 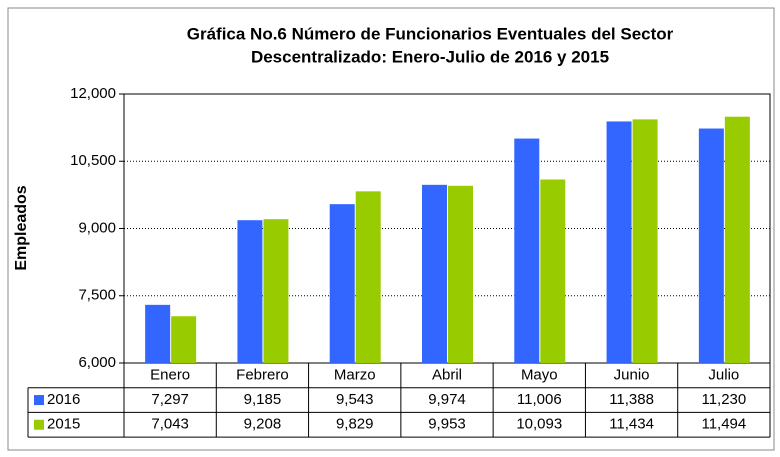 What do you see at coordinates (170, 399) in the screenshot?
I see `table-value: 7,297` at bounding box center [170, 399].